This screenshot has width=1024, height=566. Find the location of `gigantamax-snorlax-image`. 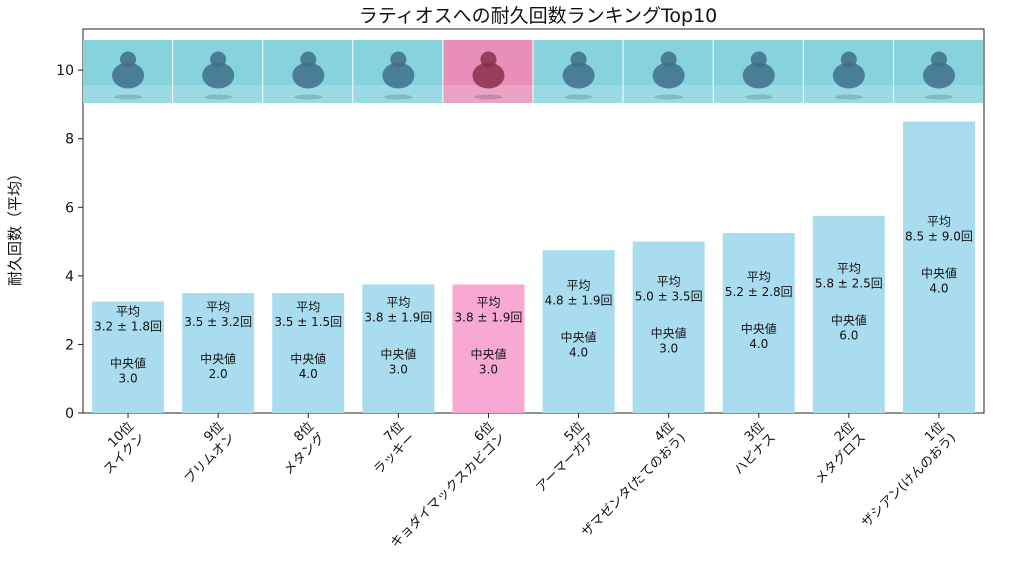

gigantamax-snorlax-image is located at coordinates (488, 71).